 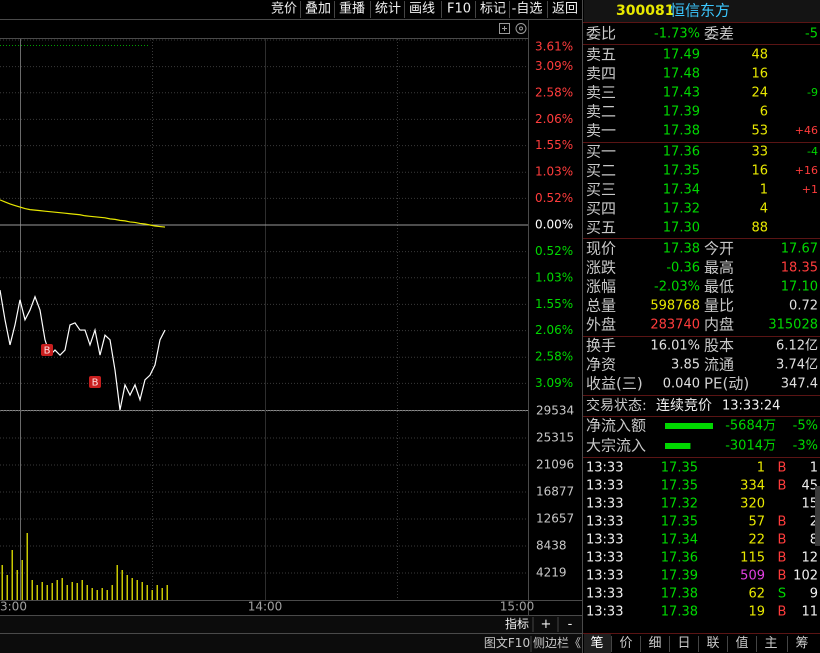 I want to click on panel-tab: 主, so click(x=770, y=643).